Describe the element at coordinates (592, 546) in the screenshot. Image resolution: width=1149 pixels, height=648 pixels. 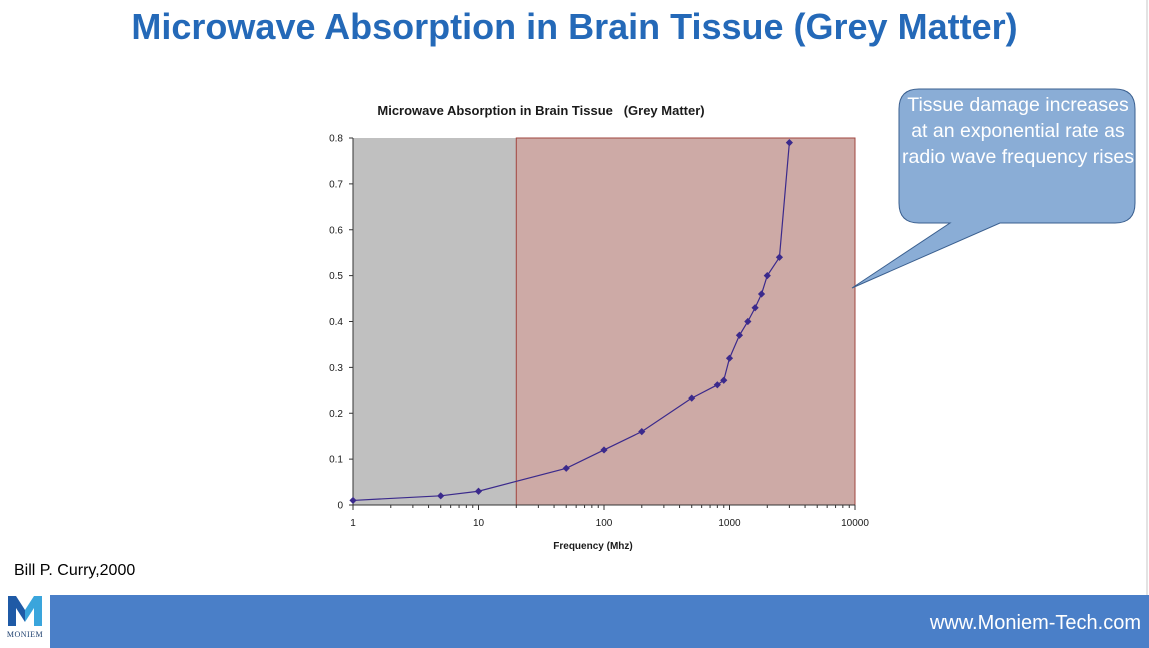
I see `x-axis-label: Frequency (Mhz)` at that location.